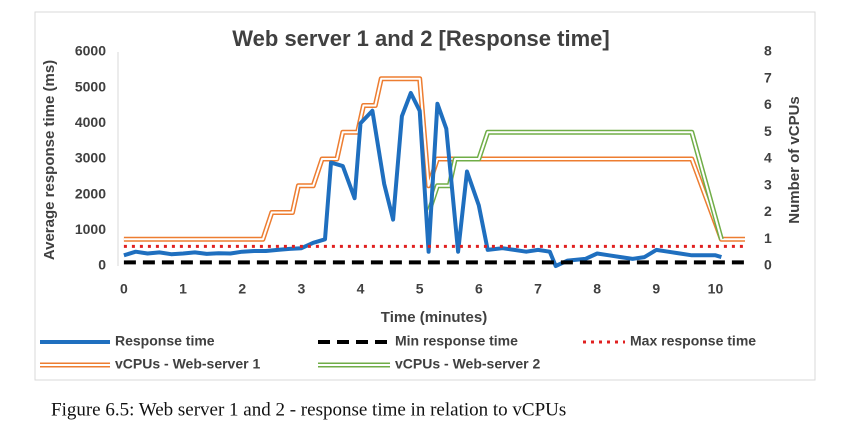  What do you see at coordinates (768, 238) in the screenshot?
I see `y2-tick-label: 1` at bounding box center [768, 238].